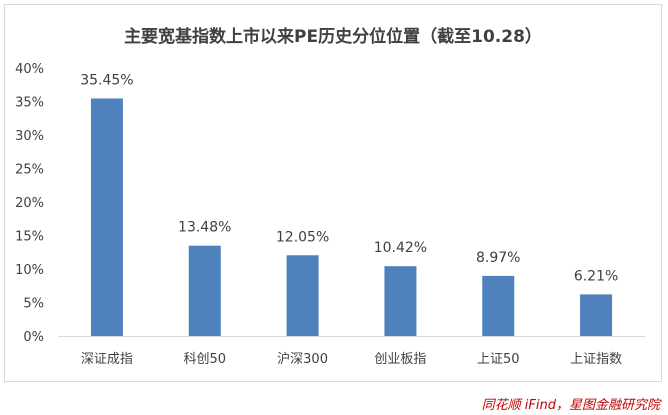  Describe the element at coordinates (400, 359) in the screenshot. I see `category-label: 创业板指` at that location.